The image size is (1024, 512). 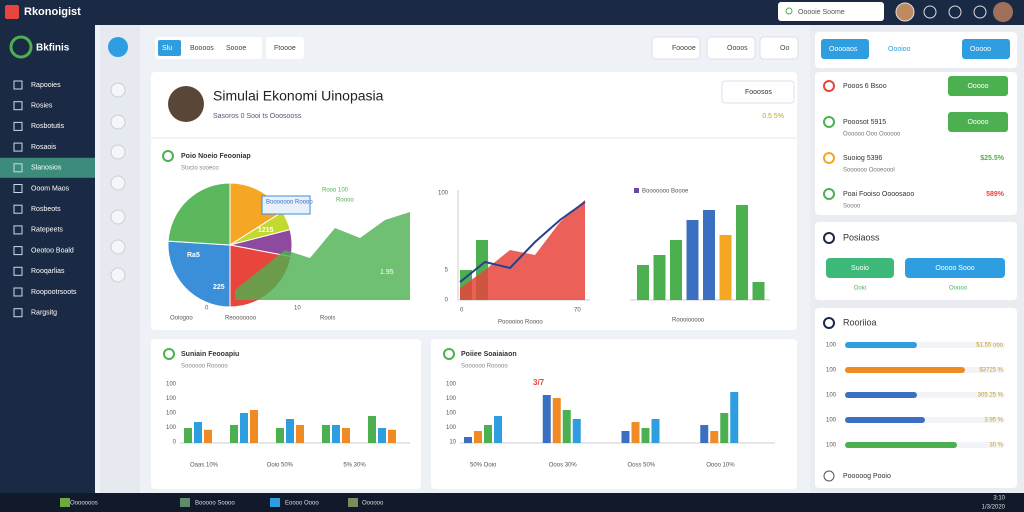 What do you see at coordinates (200, 169) in the screenshot?
I see `section-subtitle: Stocio sooeco` at bounding box center [200, 169].